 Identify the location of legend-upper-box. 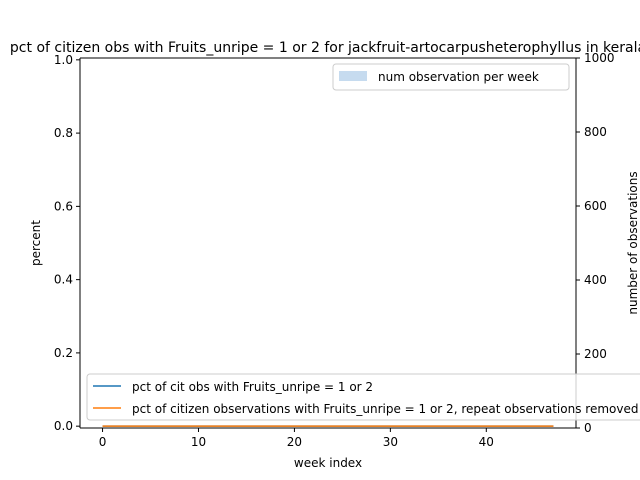
(451, 77).